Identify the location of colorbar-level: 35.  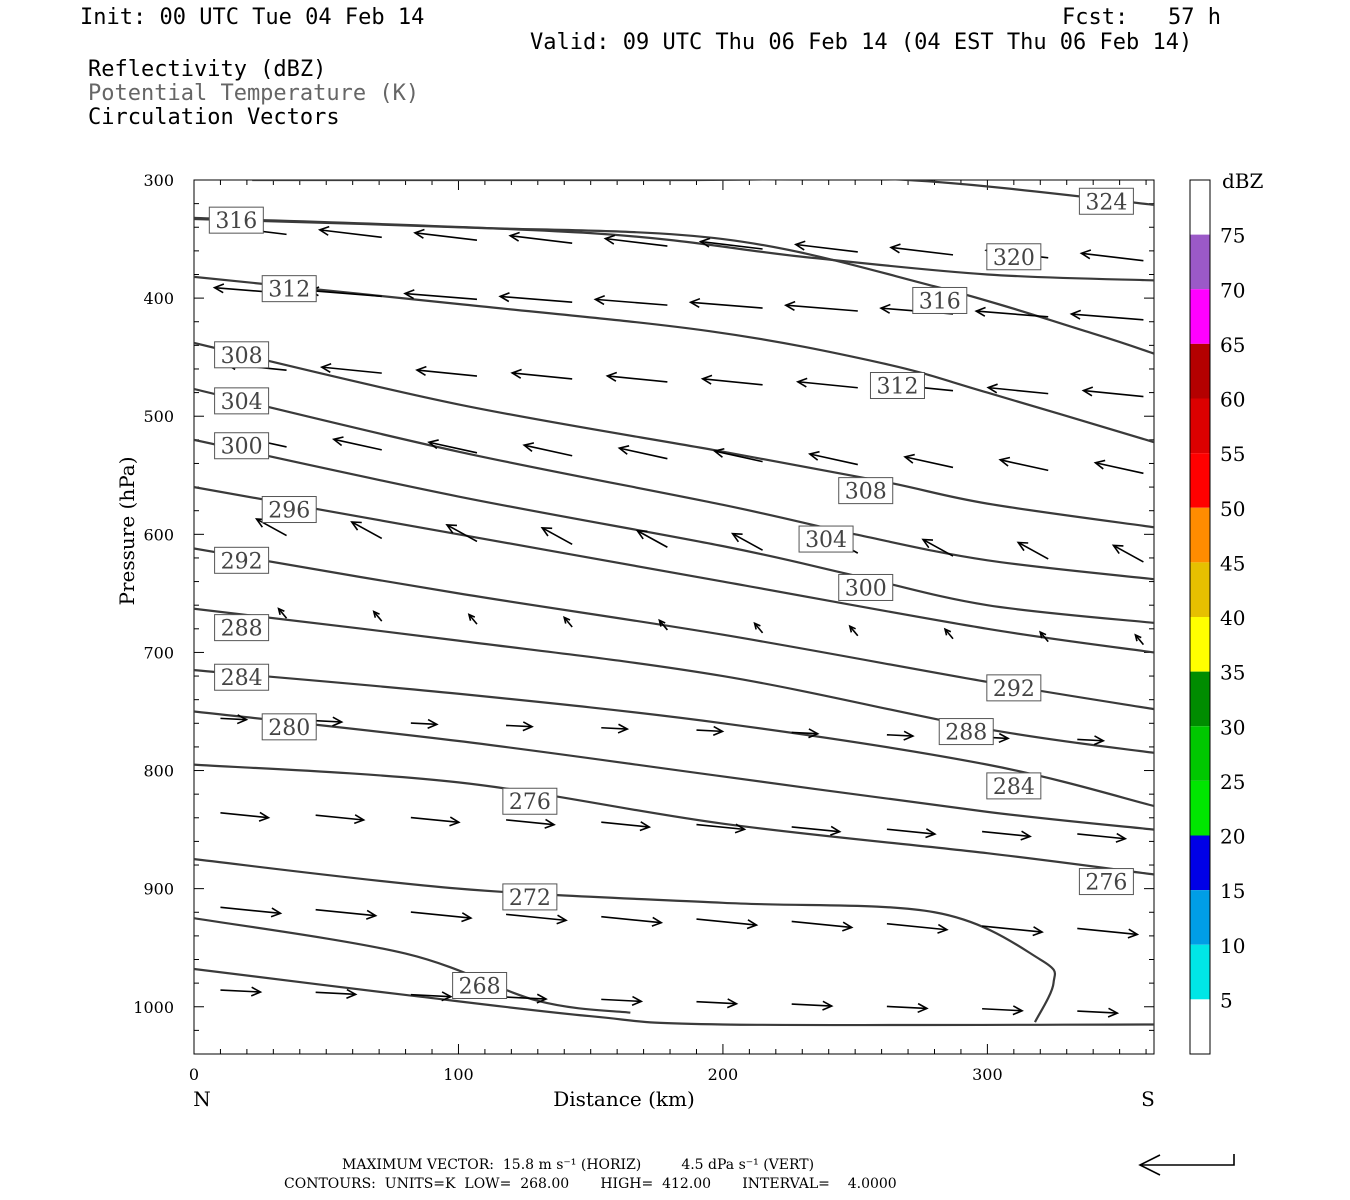
(1232, 673).